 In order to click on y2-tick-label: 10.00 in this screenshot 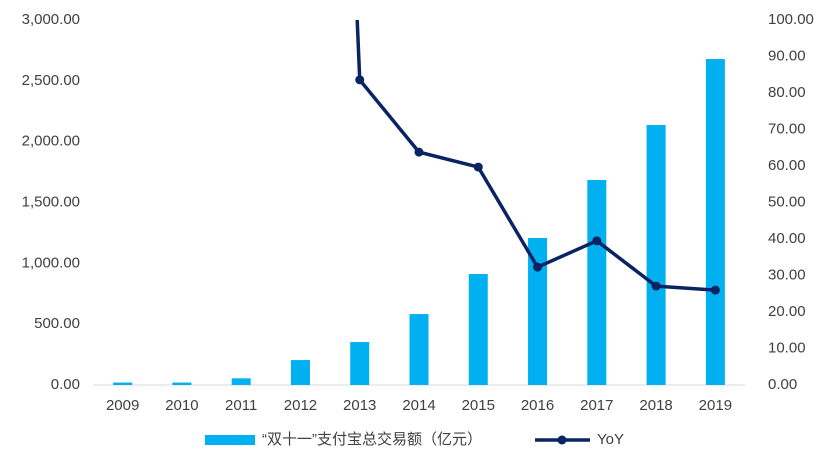, I will do `click(787, 347)`.